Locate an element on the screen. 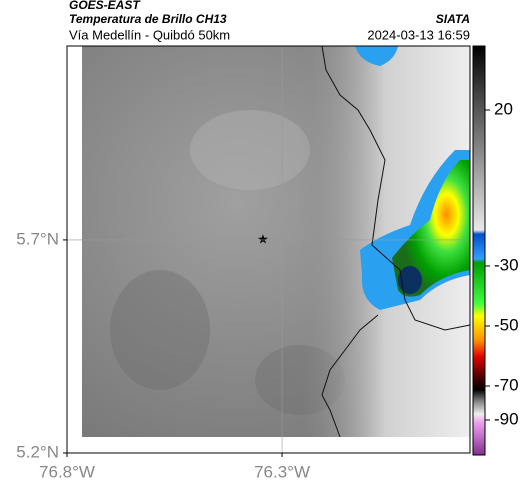 This screenshot has height=496, width=526. datetime: 2024-03-13 16:59 is located at coordinates (418, 34).